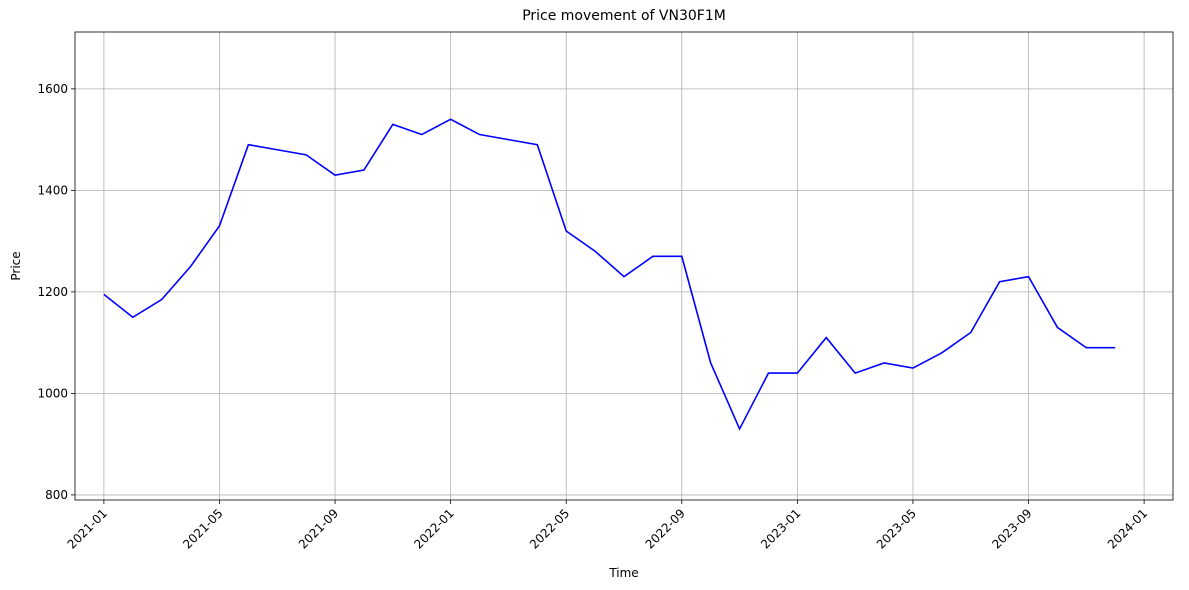 The height and width of the screenshot is (590, 1189). I want to click on x-tick-label: 2021-01, so click(87, 528).